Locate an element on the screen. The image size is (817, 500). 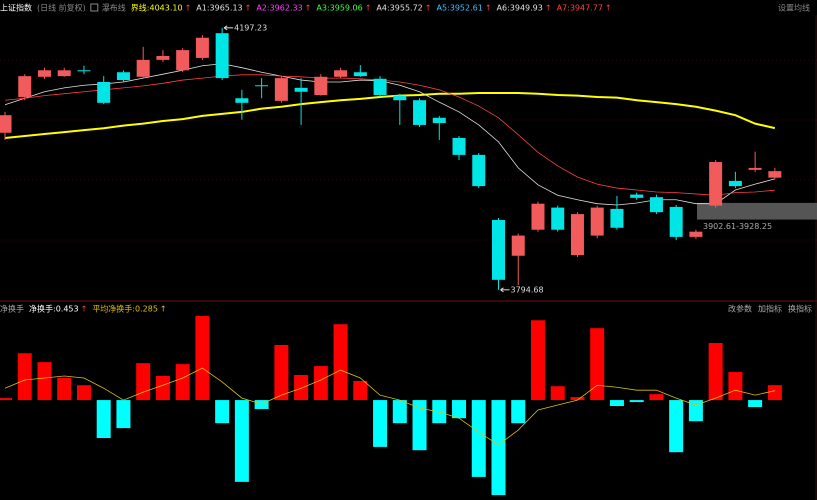
header-bg is located at coordinates (408, 7).